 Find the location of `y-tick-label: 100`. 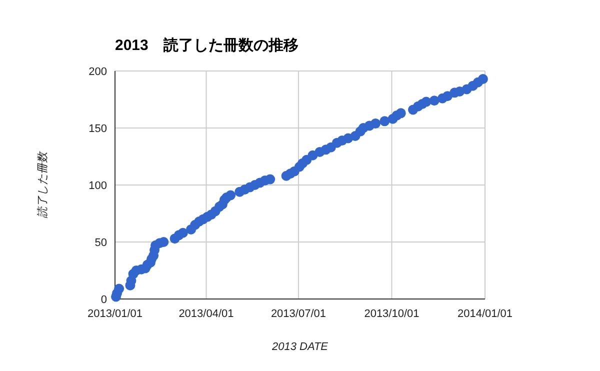

y-tick-label: 100 is located at coordinates (97, 186).